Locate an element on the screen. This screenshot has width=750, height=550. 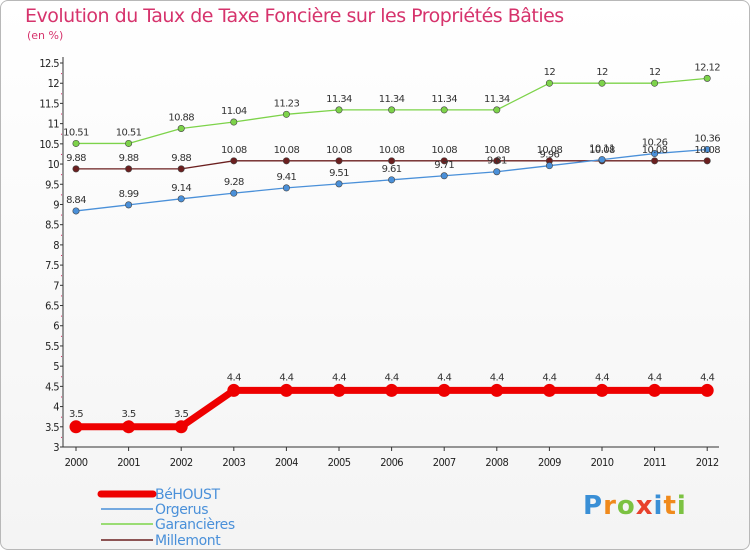
data-label: 9.51 is located at coordinates (339, 173).